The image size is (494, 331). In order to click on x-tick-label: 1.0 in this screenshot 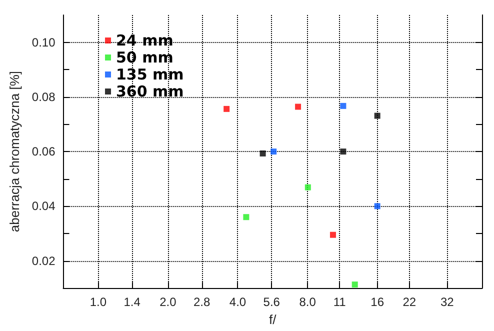, I will do `click(98, 302)`.